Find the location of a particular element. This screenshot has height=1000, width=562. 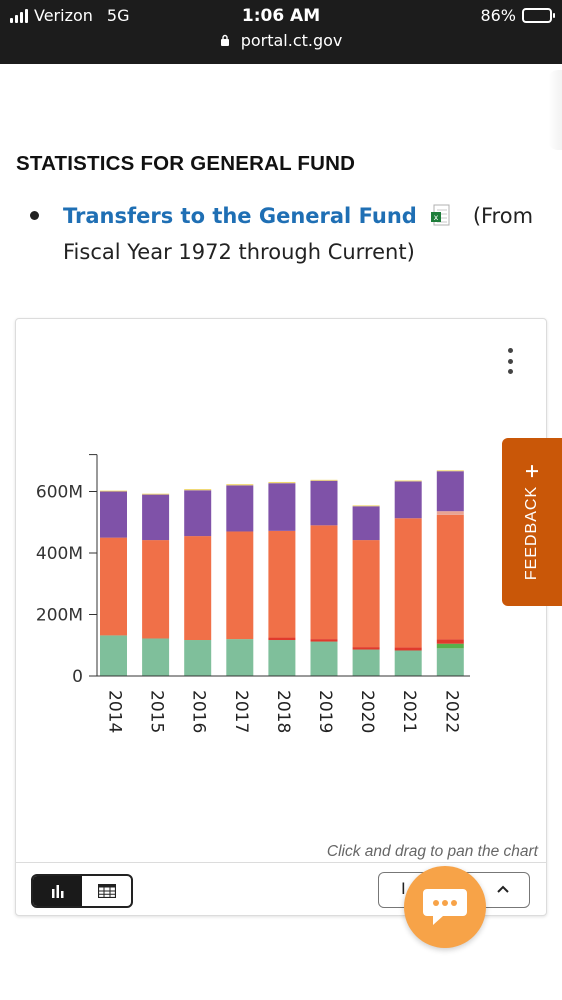

bar-segment-2018-s2 is located at coordinates (282, 639).